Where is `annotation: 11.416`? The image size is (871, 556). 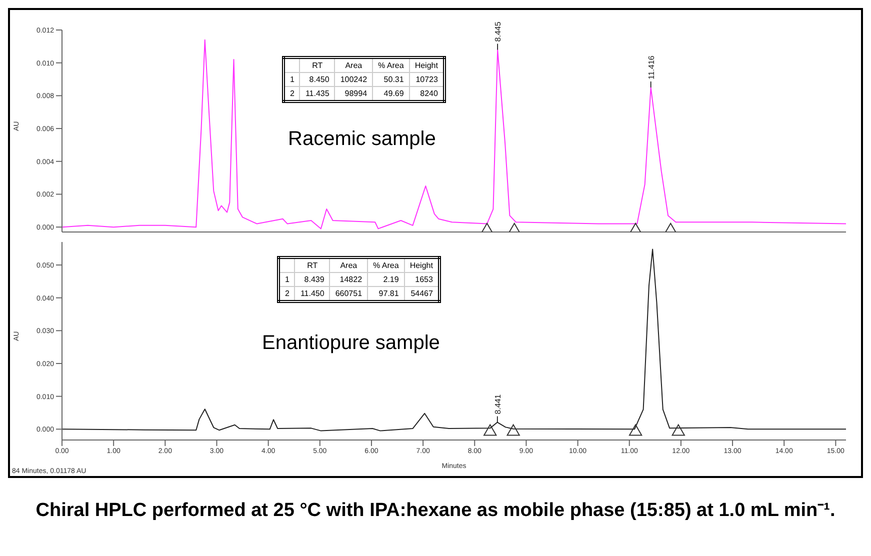 annotation: 11.416 is located at coordinates (651, 67).